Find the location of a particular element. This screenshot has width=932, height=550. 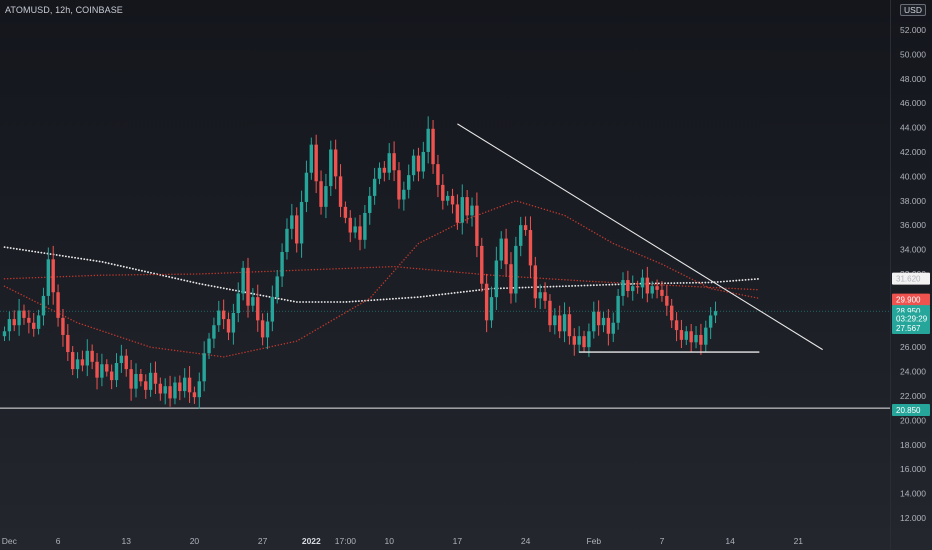

x-tick-label: 20 is located at coordinates (195, 541).